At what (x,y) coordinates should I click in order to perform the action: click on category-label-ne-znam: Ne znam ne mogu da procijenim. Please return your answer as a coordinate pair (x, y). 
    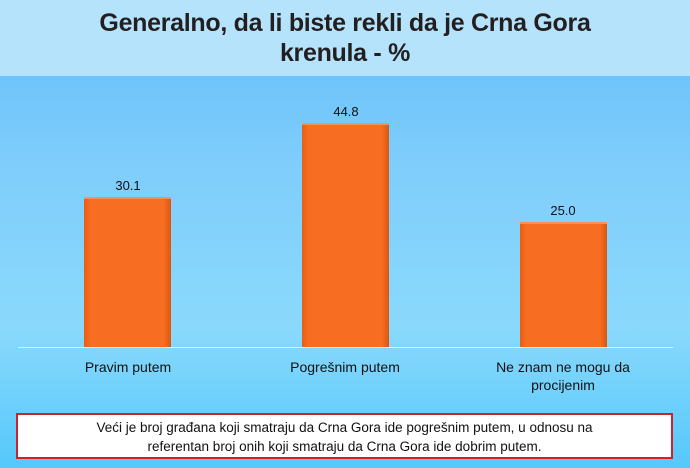
    Looking at the image, I should click on (563, 376).